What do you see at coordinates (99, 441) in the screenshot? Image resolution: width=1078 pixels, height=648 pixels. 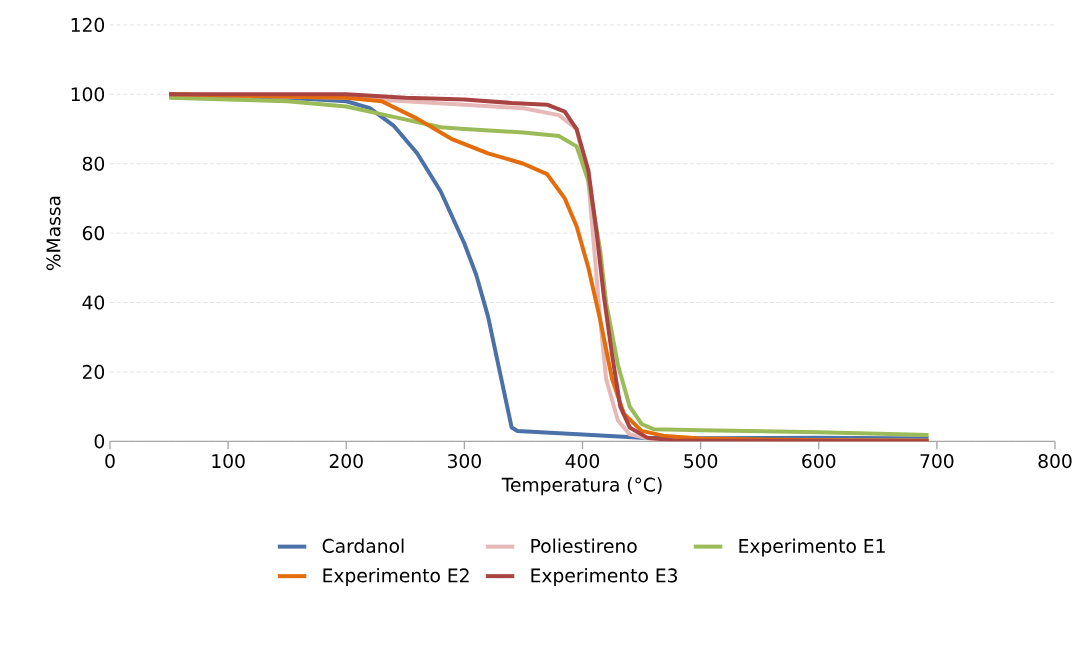 I see `y-tick-label: 0` at bounding box center [99, 441].